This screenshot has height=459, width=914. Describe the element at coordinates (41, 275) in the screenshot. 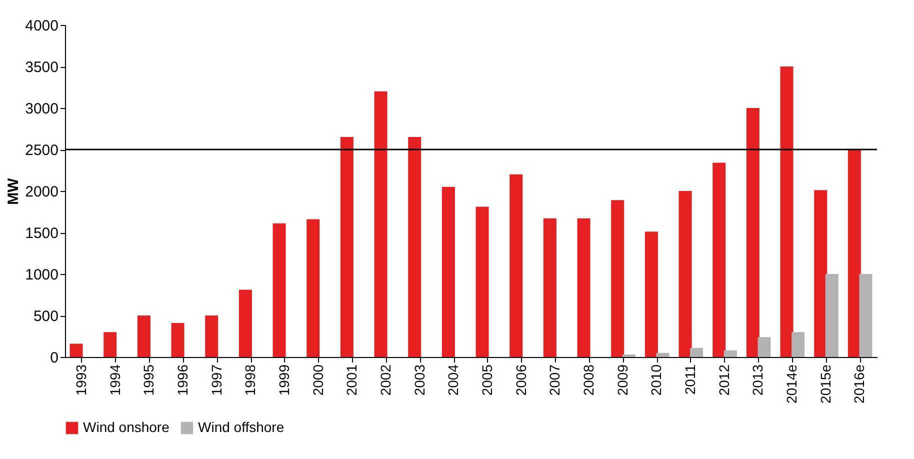

I see `y-tick-label: 1000` at that location.